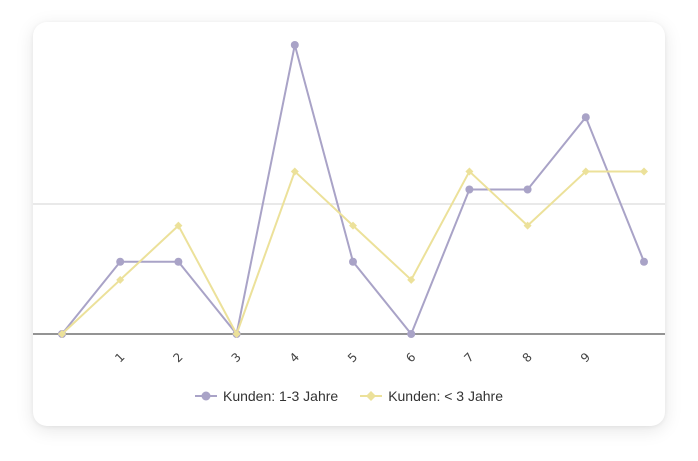  I want to click on x-tick-label-9: 9, so click(585, 357).